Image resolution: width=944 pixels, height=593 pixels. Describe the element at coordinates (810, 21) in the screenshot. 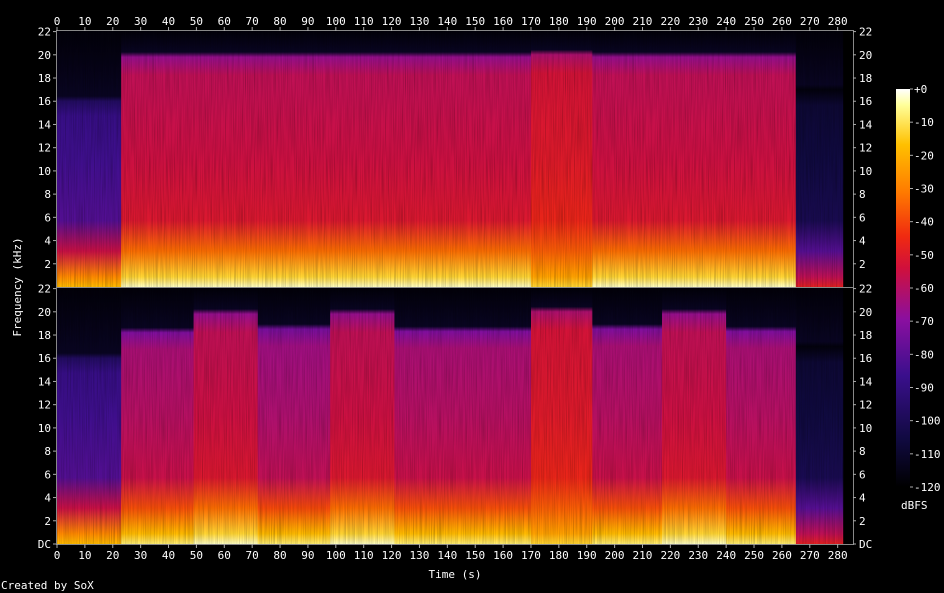

I see `x-tick-label: 270` at that location.